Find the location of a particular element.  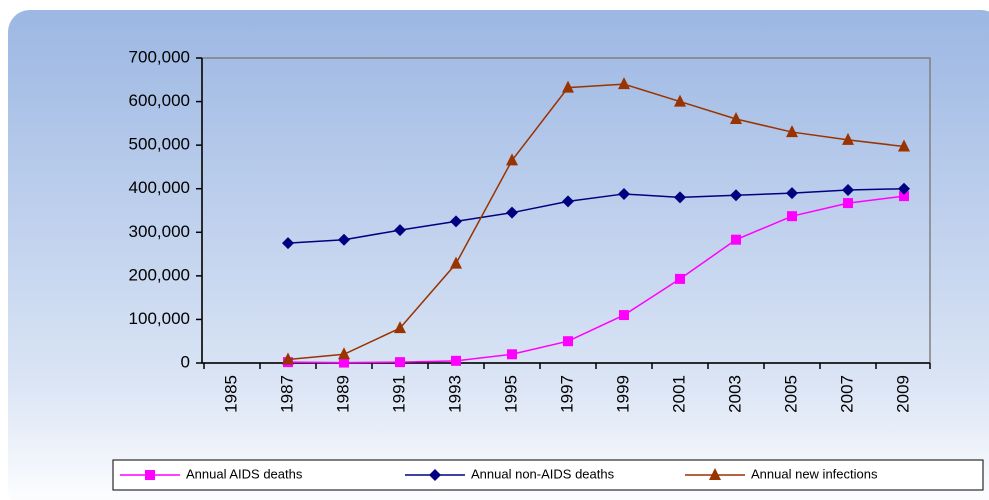

x-tick-label: 2001 is located at coordinates (678, 394).